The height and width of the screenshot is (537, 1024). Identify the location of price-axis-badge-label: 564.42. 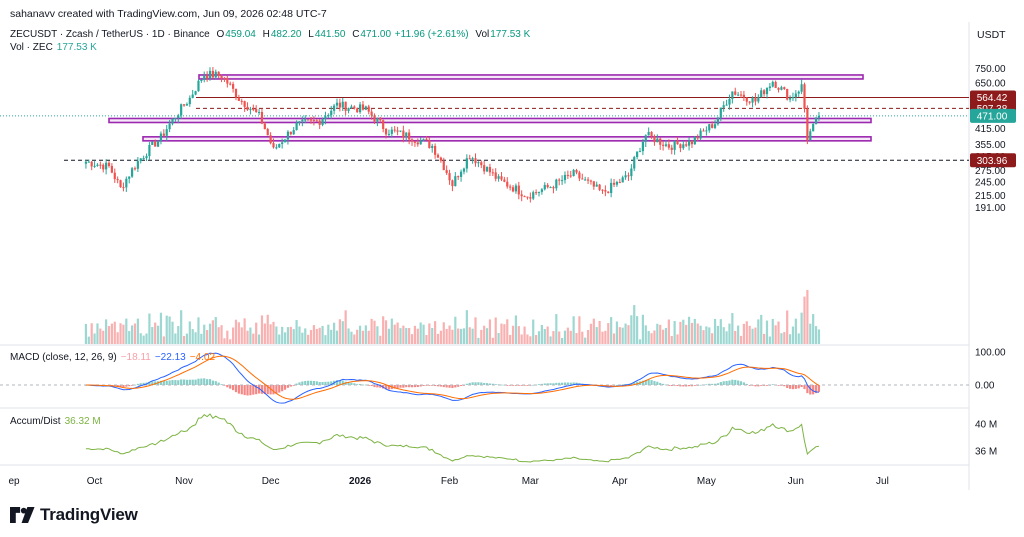
(992, 98).